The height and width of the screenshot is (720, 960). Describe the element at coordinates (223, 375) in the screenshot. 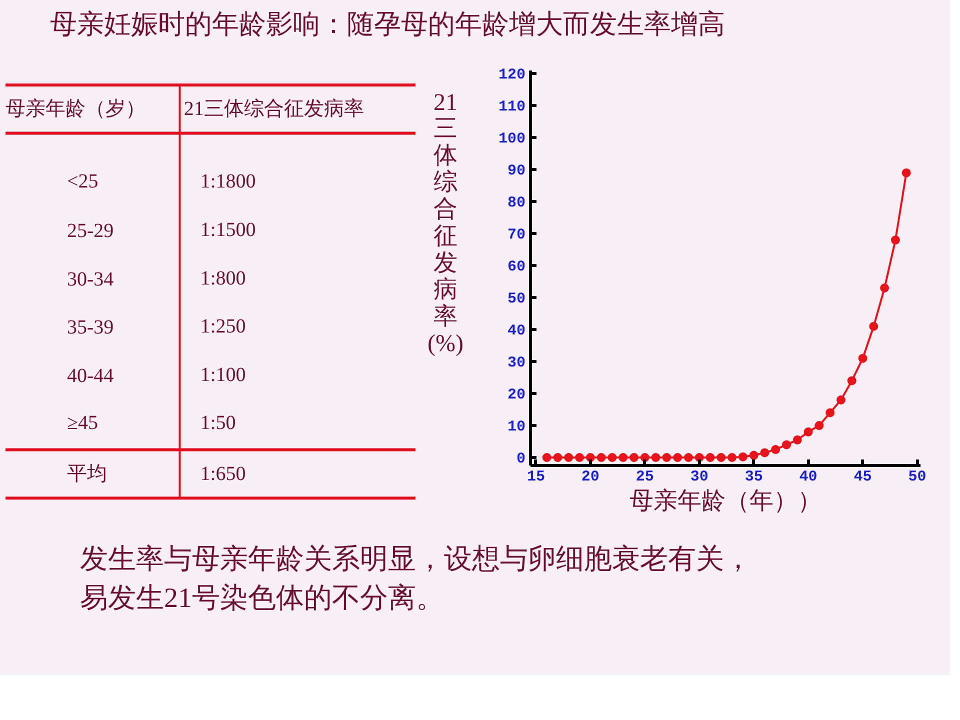

I see `text: 1:100` at that location.